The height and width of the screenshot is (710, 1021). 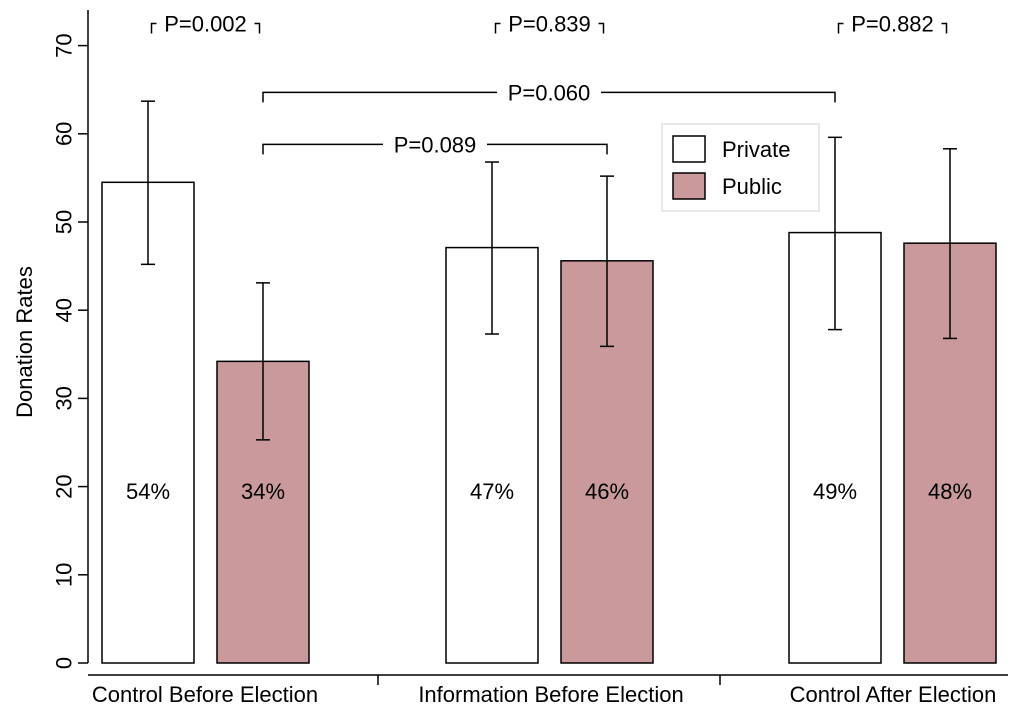 What do you see at coordinates (740, 167) in the screenshot?
I see `legend: Private Public` at bounding box center [740, 167].